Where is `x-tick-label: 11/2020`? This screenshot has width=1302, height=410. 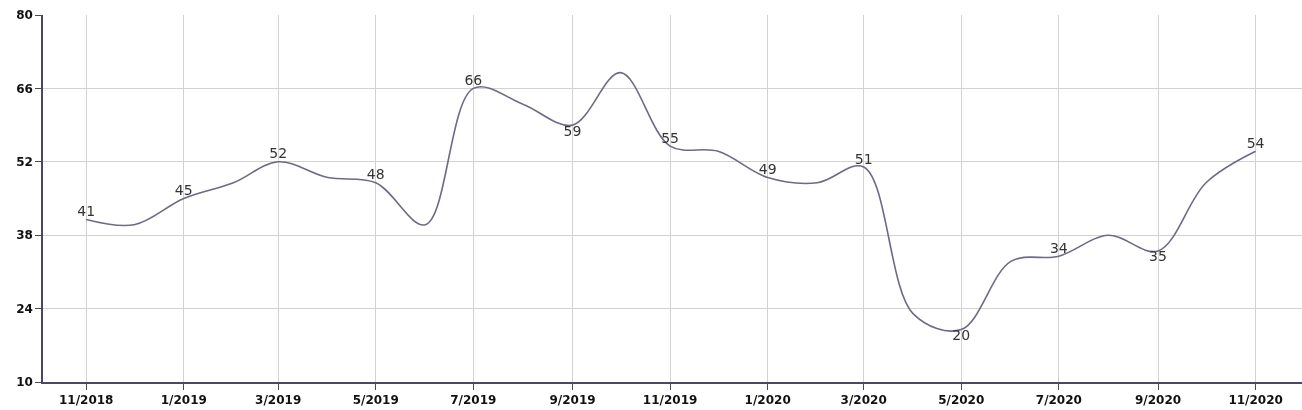
x-tick-label: 11/2020 is located at coordinates (1255, 400).